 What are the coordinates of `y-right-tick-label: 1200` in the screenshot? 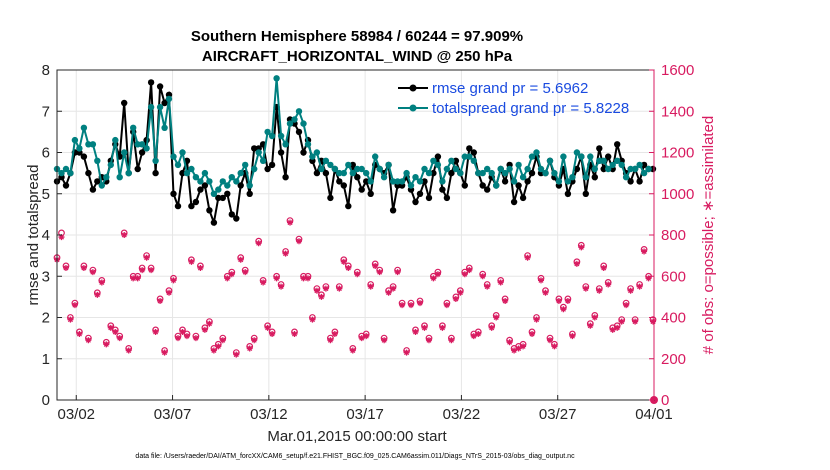 It's located at (677, 153).